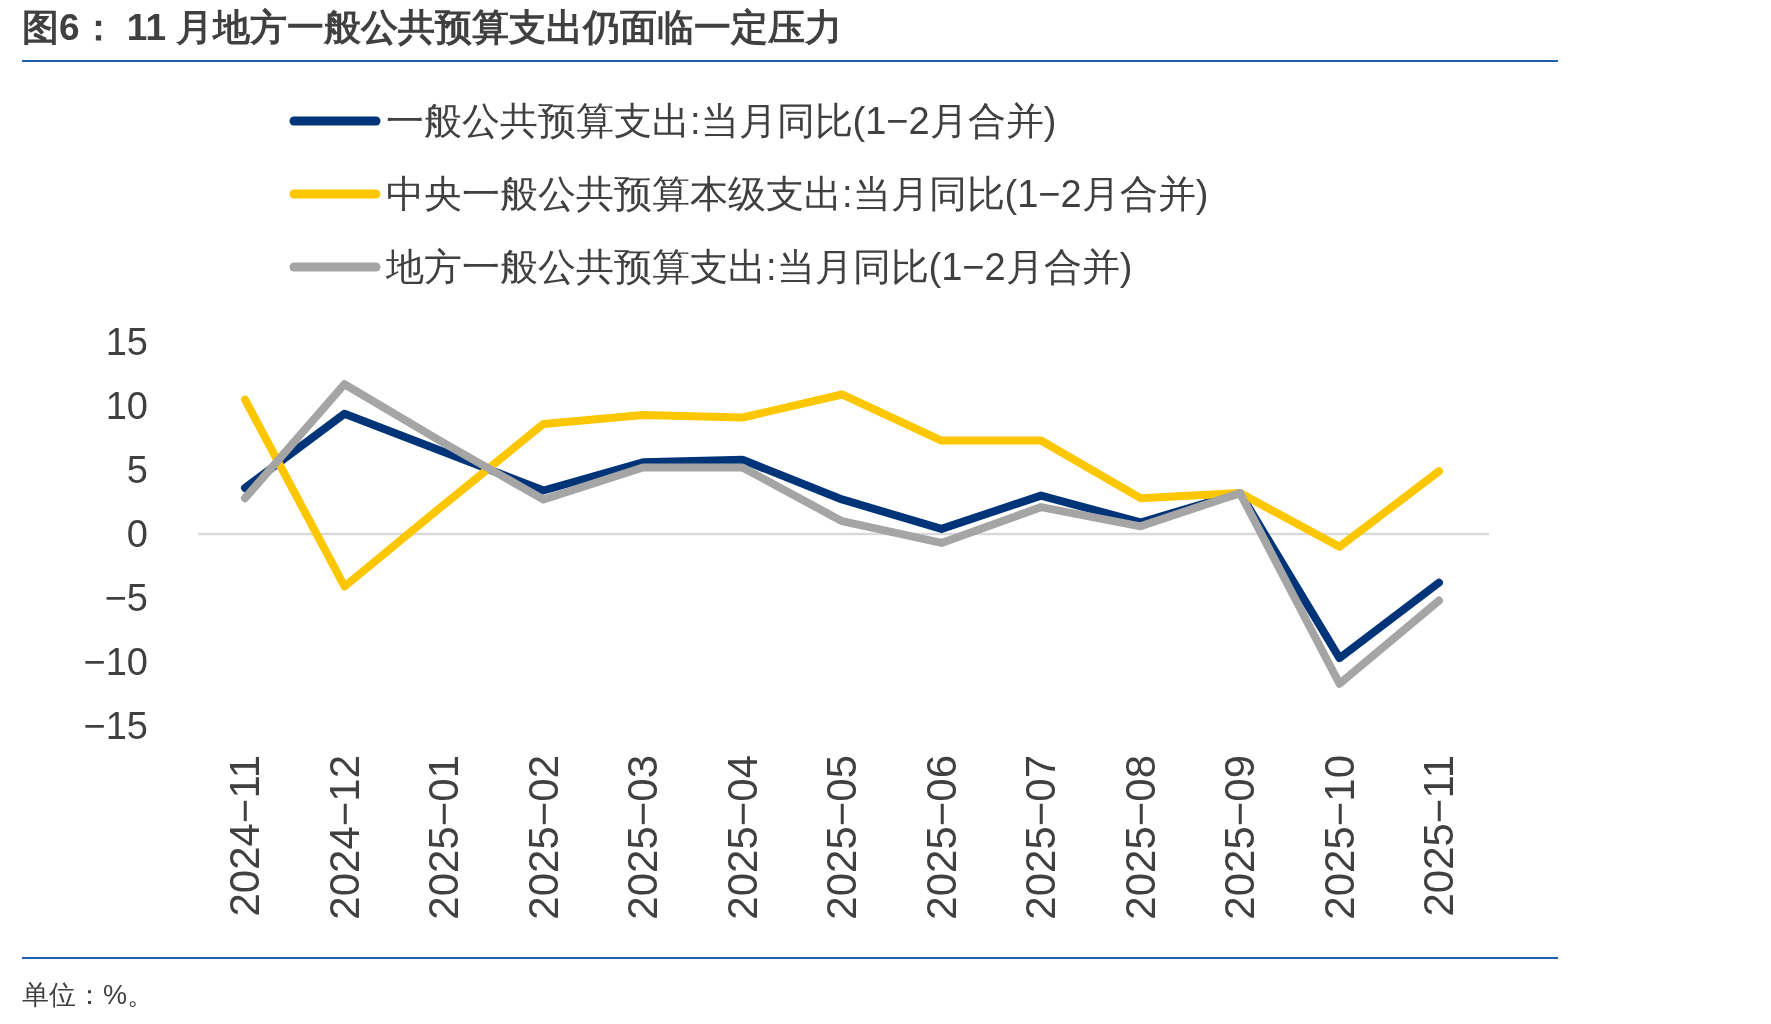  I want to click on x-tick-label: 2025−03, so click(642, 837).